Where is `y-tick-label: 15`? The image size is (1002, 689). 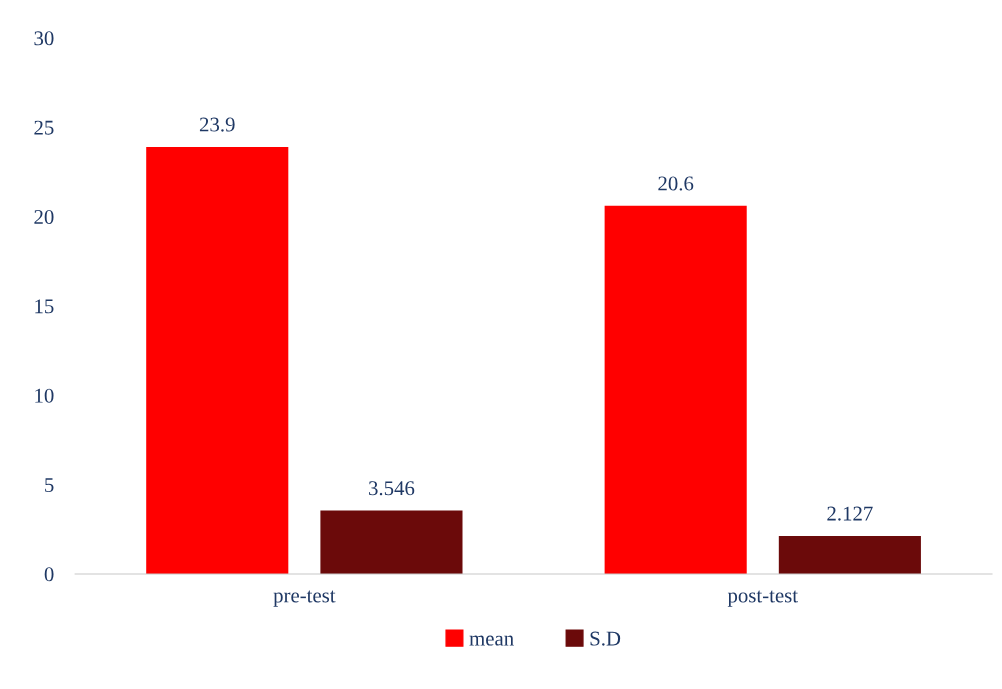 y-tick-label: 15 is located at coordinates (44, 306).